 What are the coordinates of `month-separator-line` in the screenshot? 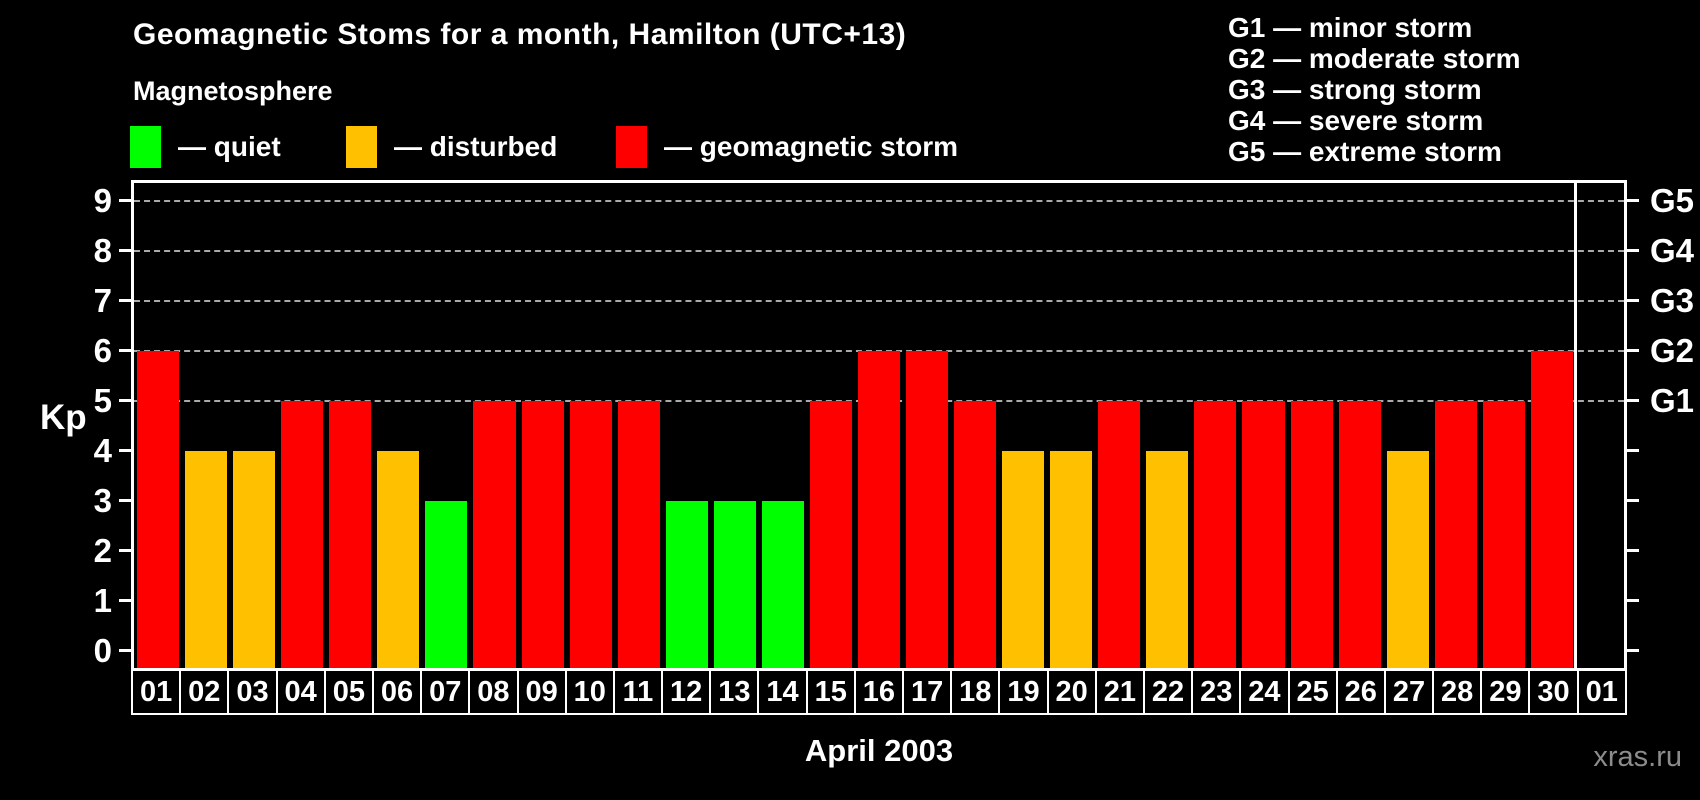 It's located at (1576, 425).